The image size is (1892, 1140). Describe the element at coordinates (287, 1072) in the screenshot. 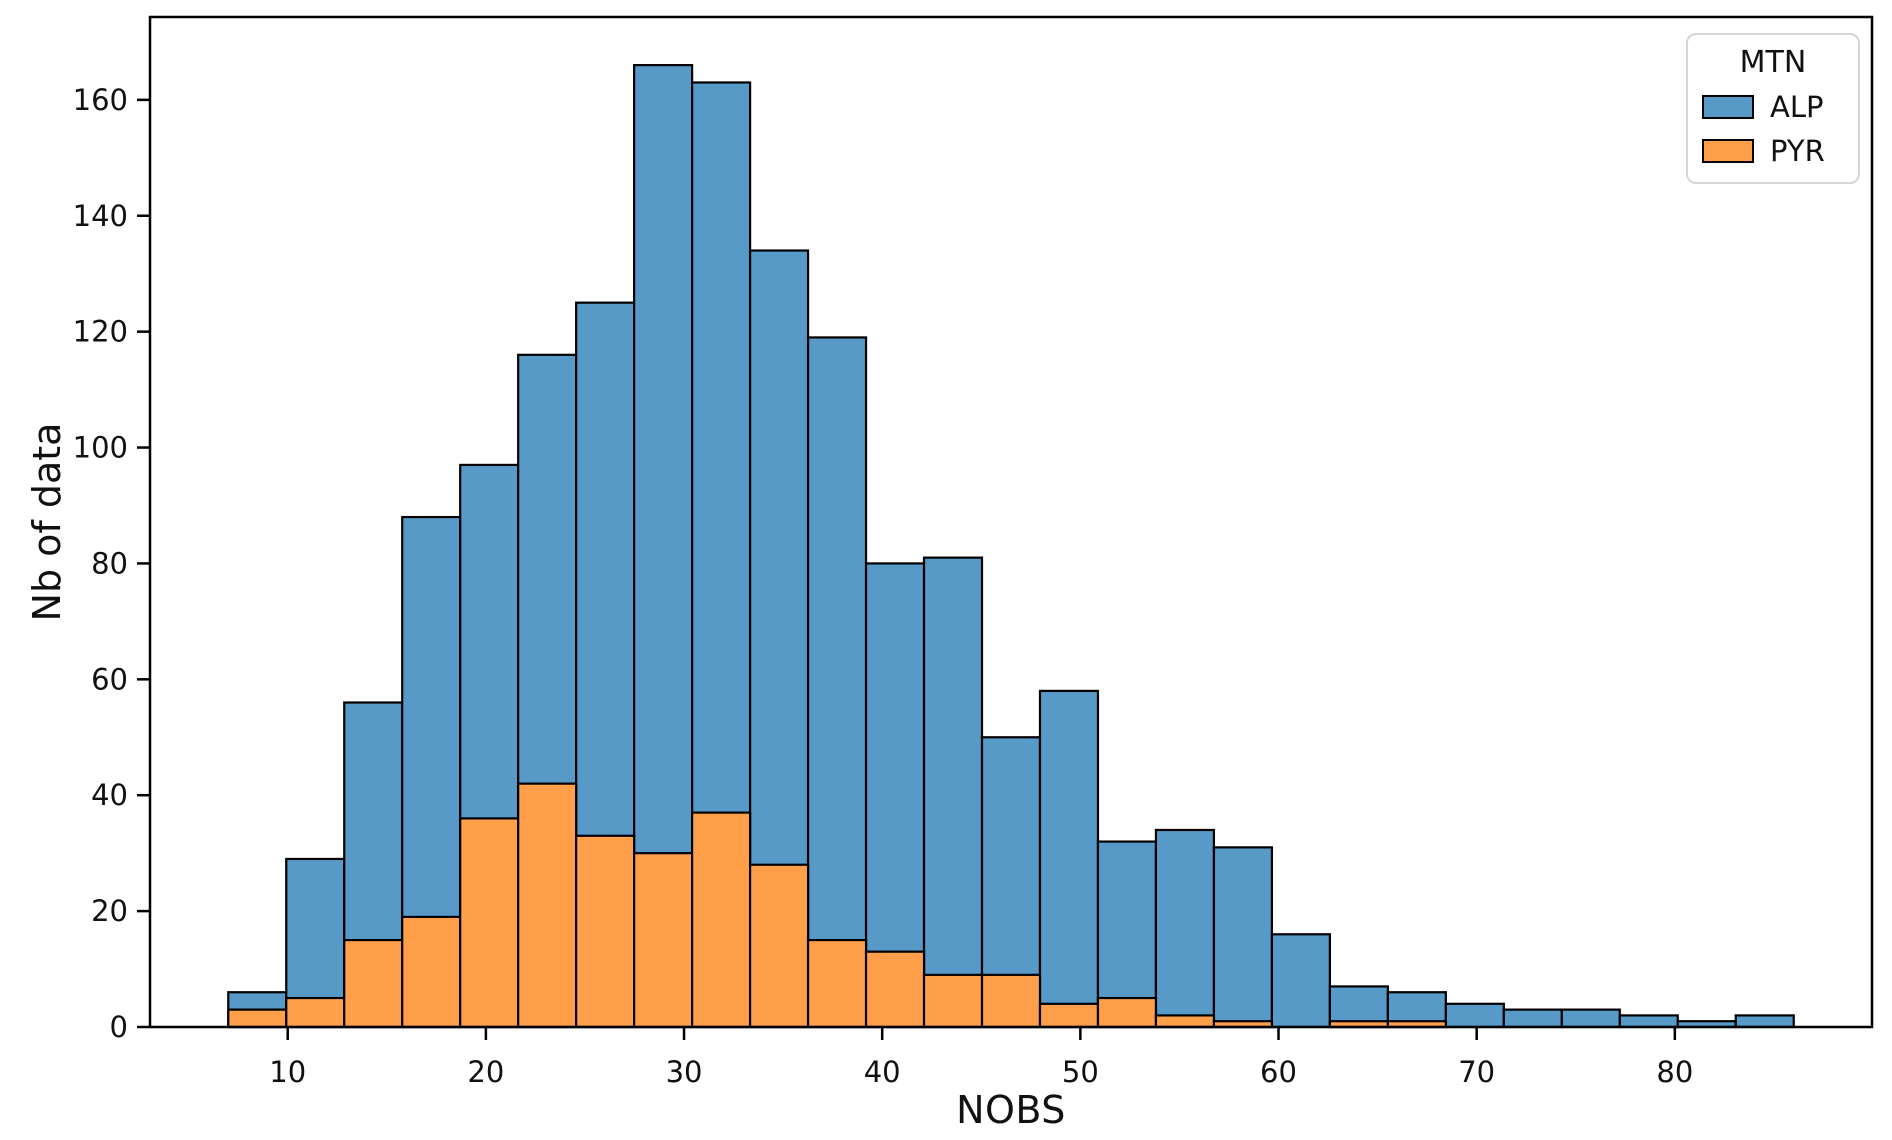

I see `x-tick-label-10: 10` at that location.